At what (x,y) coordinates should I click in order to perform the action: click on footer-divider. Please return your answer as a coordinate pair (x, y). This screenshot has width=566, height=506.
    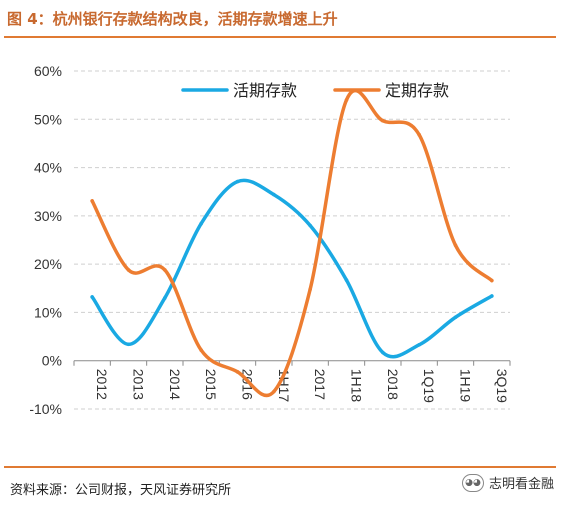
    Looking at the image, I should click on (280, 467).